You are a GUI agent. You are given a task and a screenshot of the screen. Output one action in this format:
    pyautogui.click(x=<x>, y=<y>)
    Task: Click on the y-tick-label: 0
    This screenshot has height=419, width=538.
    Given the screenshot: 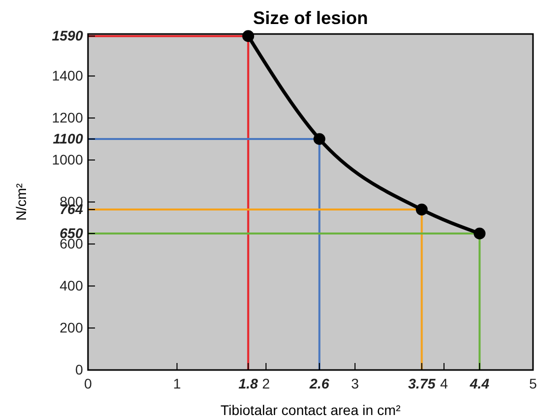 What is the action you would take?
    pyautogui.click(x=79, y=369)
    